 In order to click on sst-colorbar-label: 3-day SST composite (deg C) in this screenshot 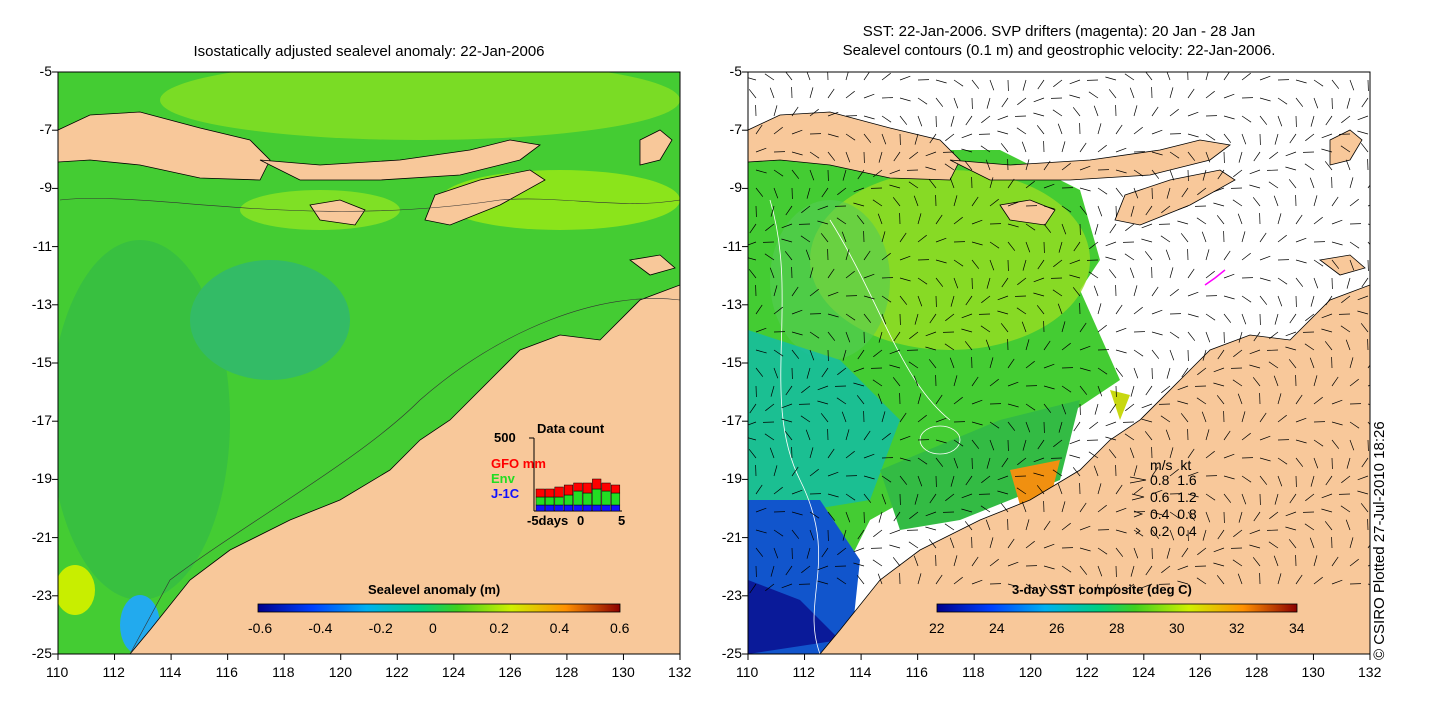, I will do `click(1102, 589)`.